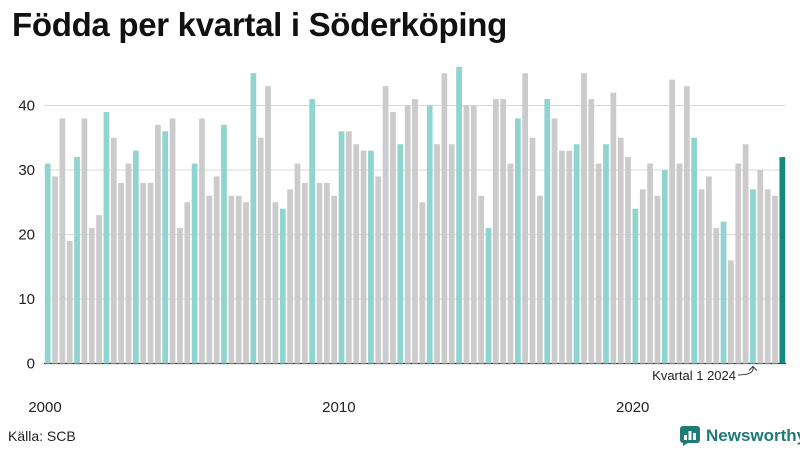 The width and height of the screenshot is (800, 450). I want to click on x-axis-ticks: 2000 2010 2020, so click(338, 407).